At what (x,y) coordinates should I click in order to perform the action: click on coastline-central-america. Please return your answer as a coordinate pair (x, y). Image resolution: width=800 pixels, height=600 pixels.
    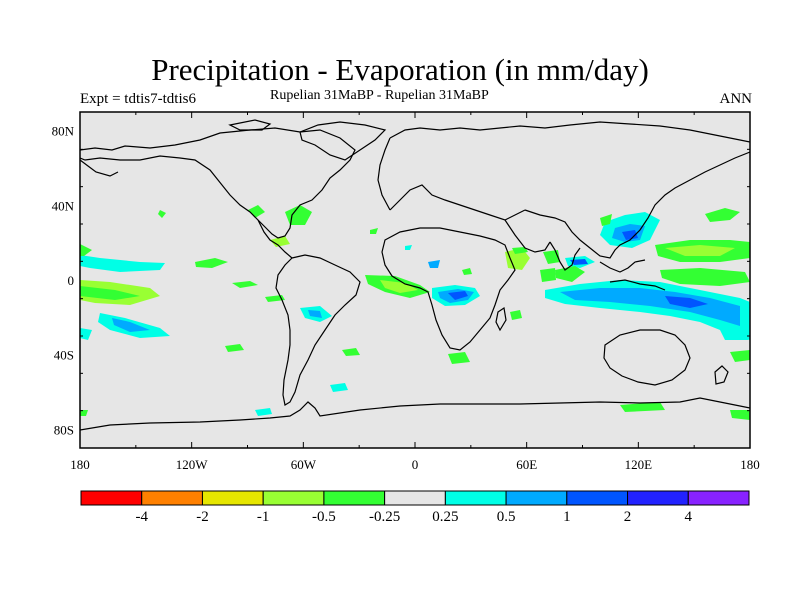
    Looking at the image, I should click on (275, 239).